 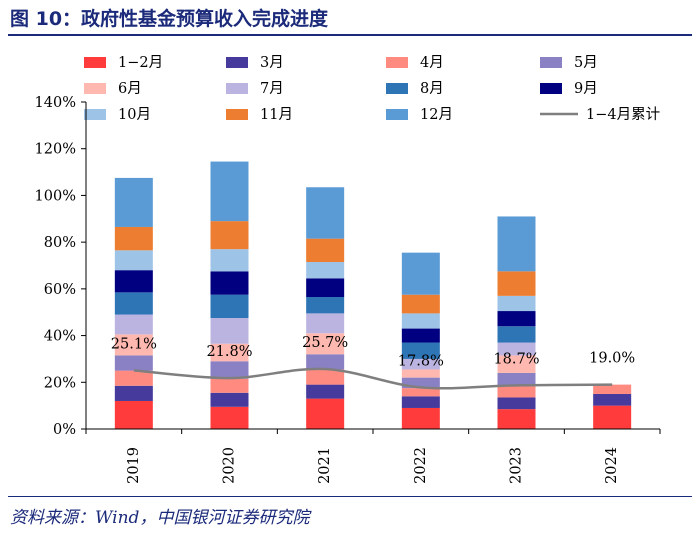 I want to click on legend-label: 9月, so click(x=586, y=89).